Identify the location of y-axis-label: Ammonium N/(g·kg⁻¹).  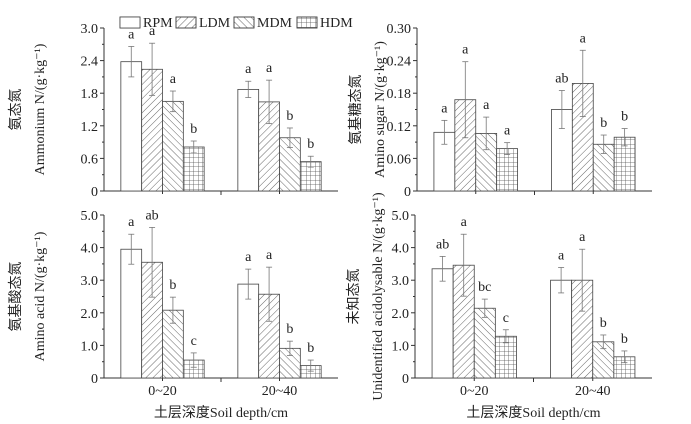
(40, 109).